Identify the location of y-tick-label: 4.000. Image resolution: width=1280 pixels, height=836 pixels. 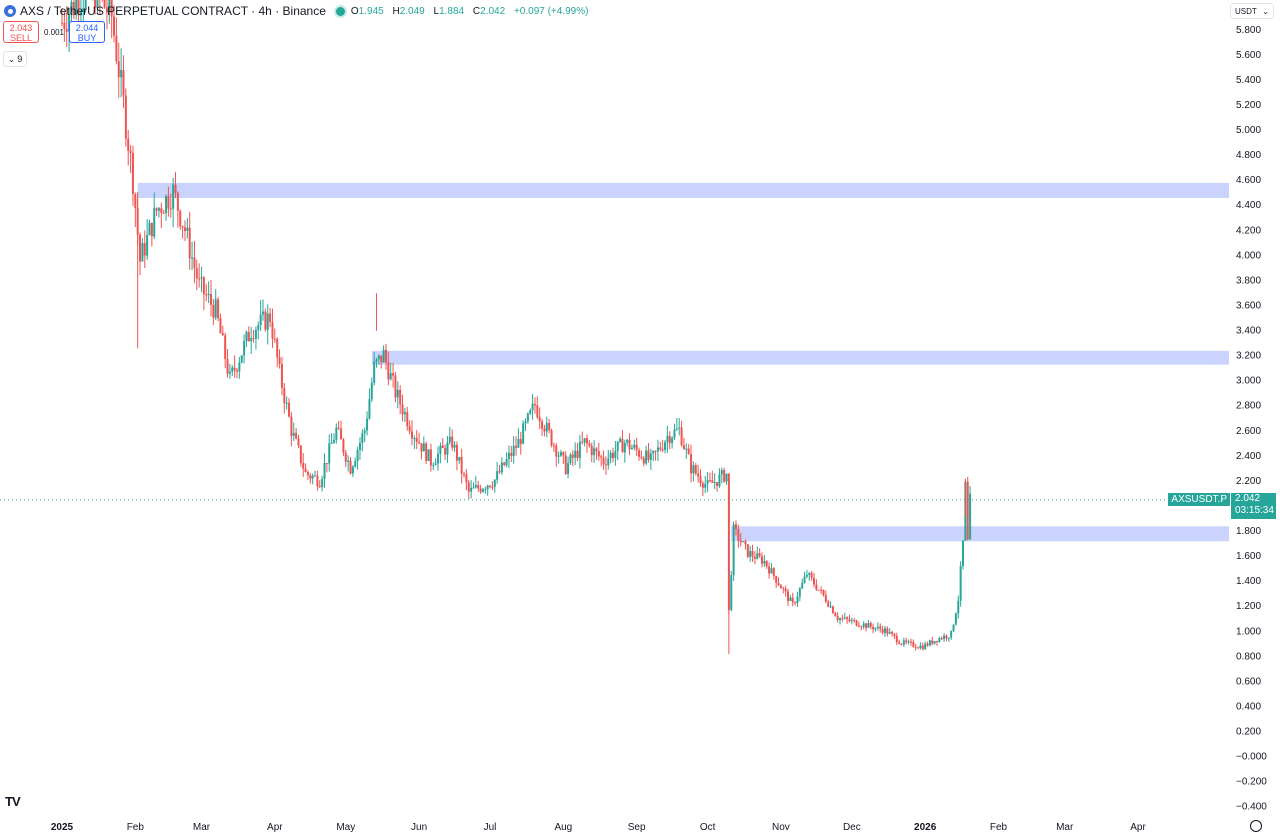
(1248, 255).